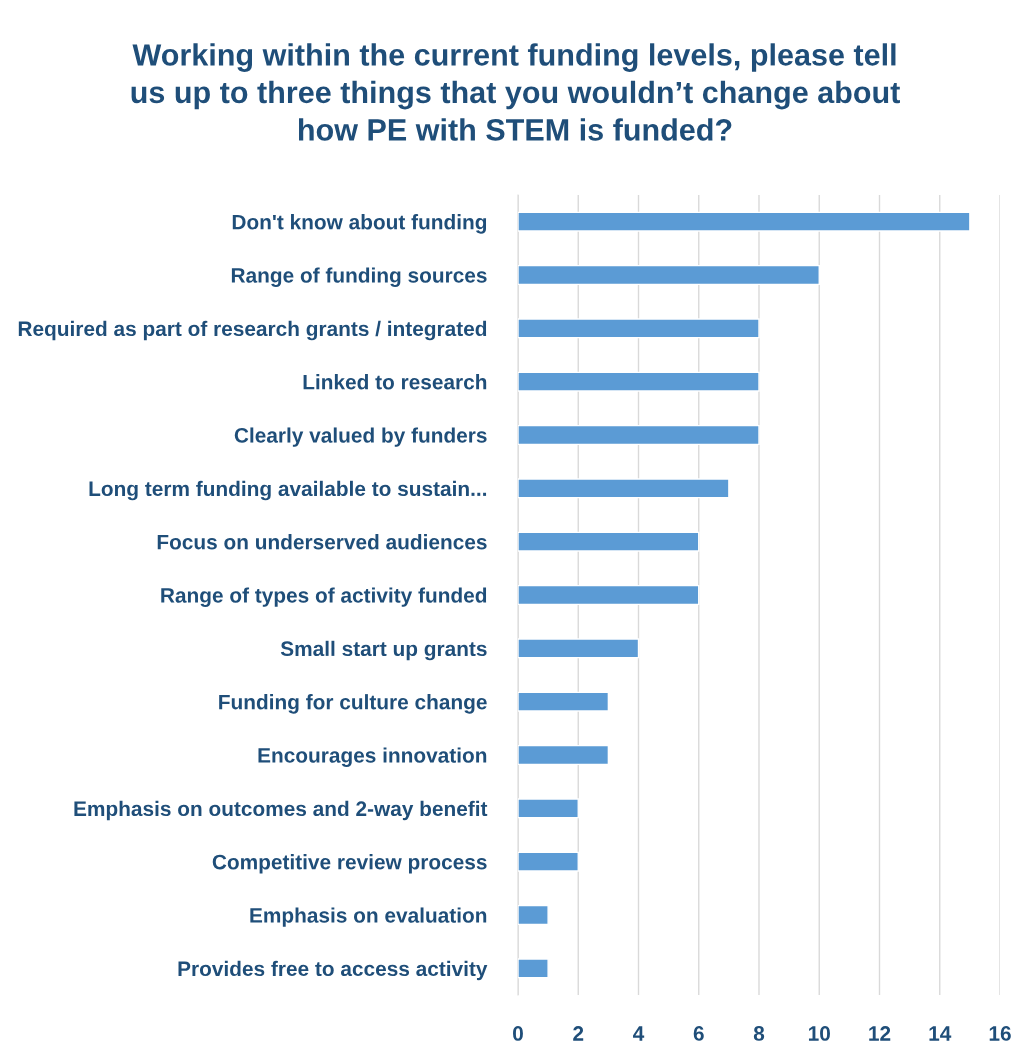 This screenshot has height=1054, width=1030. Describe the element at coordinates (639, 1033) in the screenshot. I see `x-tick-label: 4` at that location.